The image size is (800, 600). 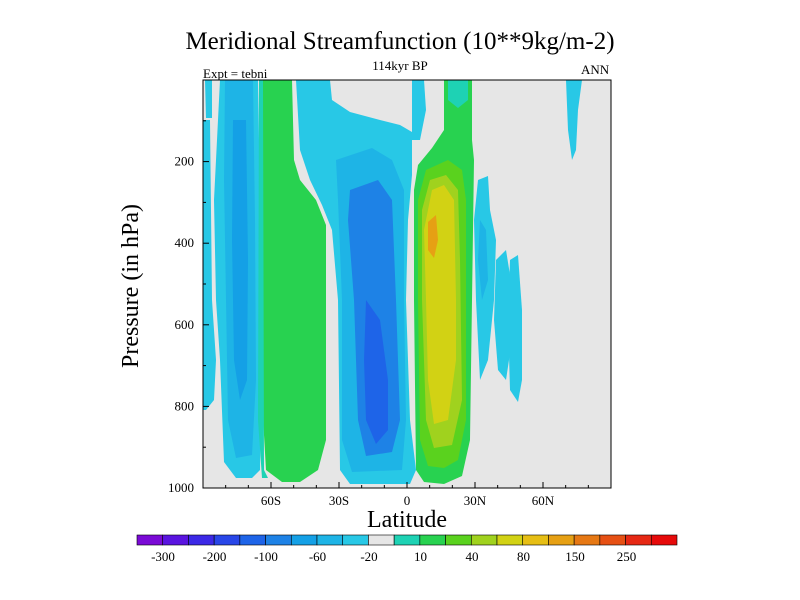 What do you see at coordinates (317, 556) in the screenshot?
I see `colorbar-label: -60` at bounding box center [317, 556].